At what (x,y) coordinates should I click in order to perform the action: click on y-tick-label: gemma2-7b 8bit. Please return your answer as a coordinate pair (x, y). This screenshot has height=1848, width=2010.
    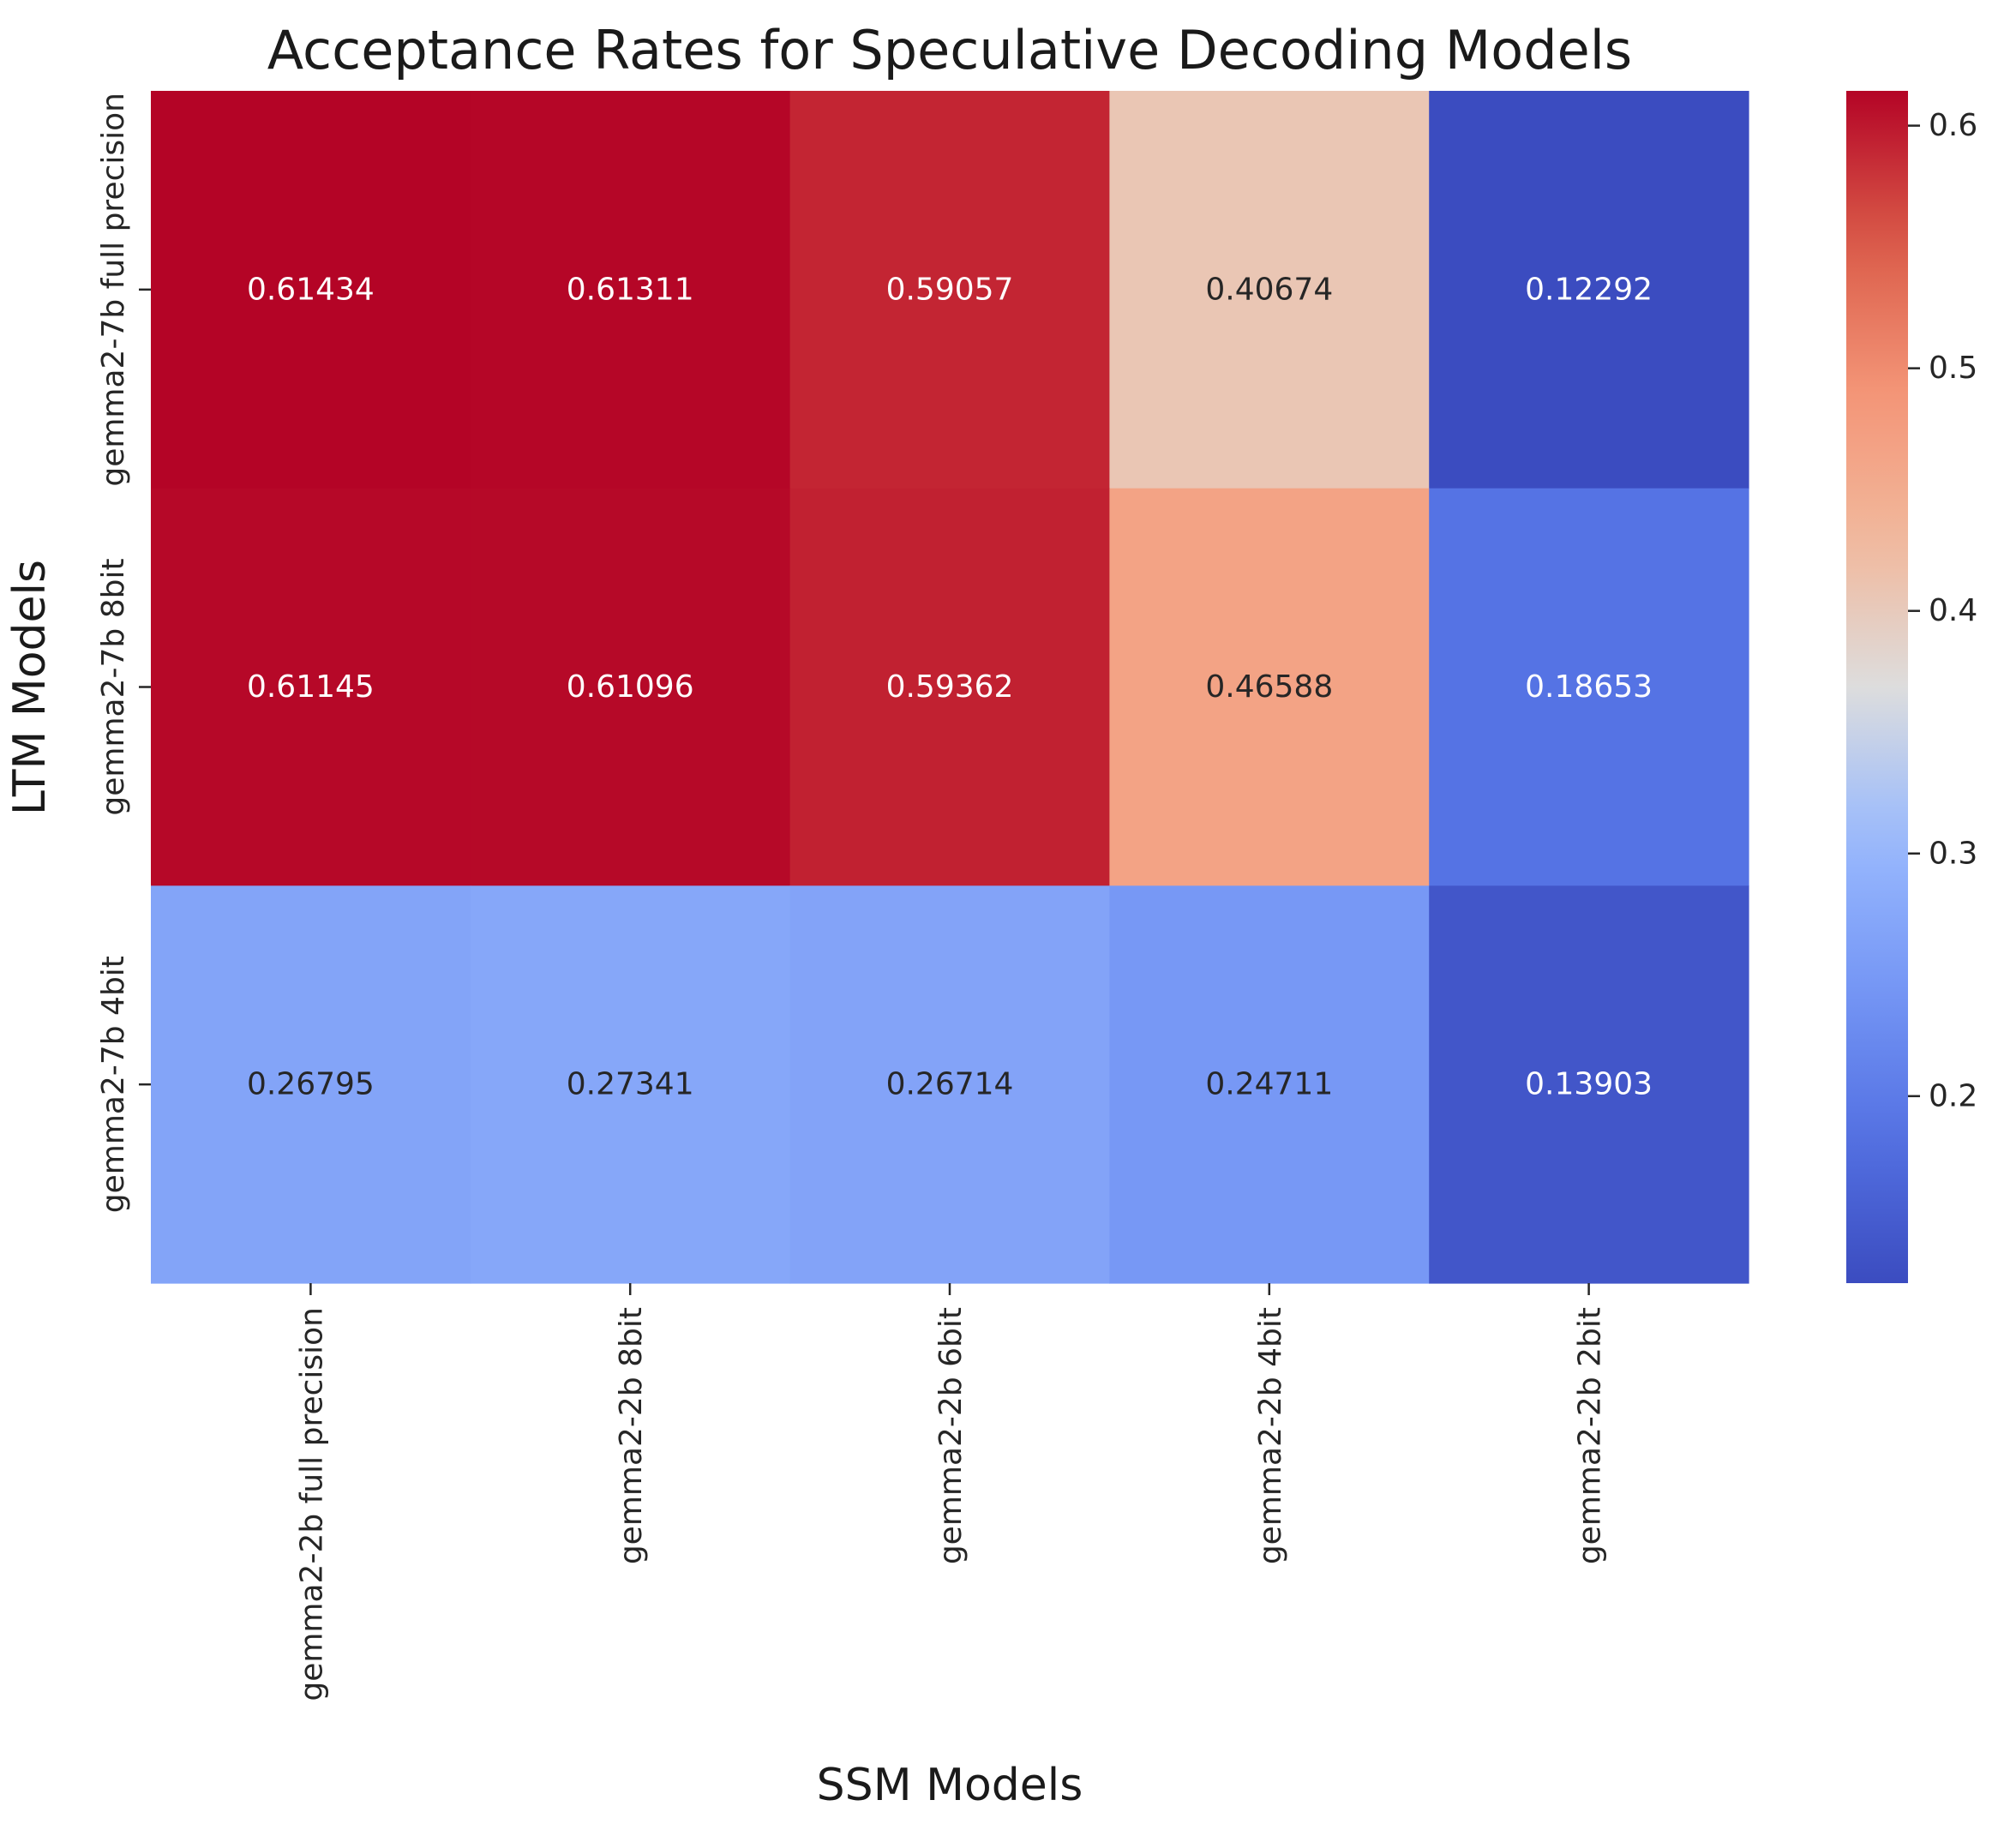
    Looking at the image, I should click on (114, 686).